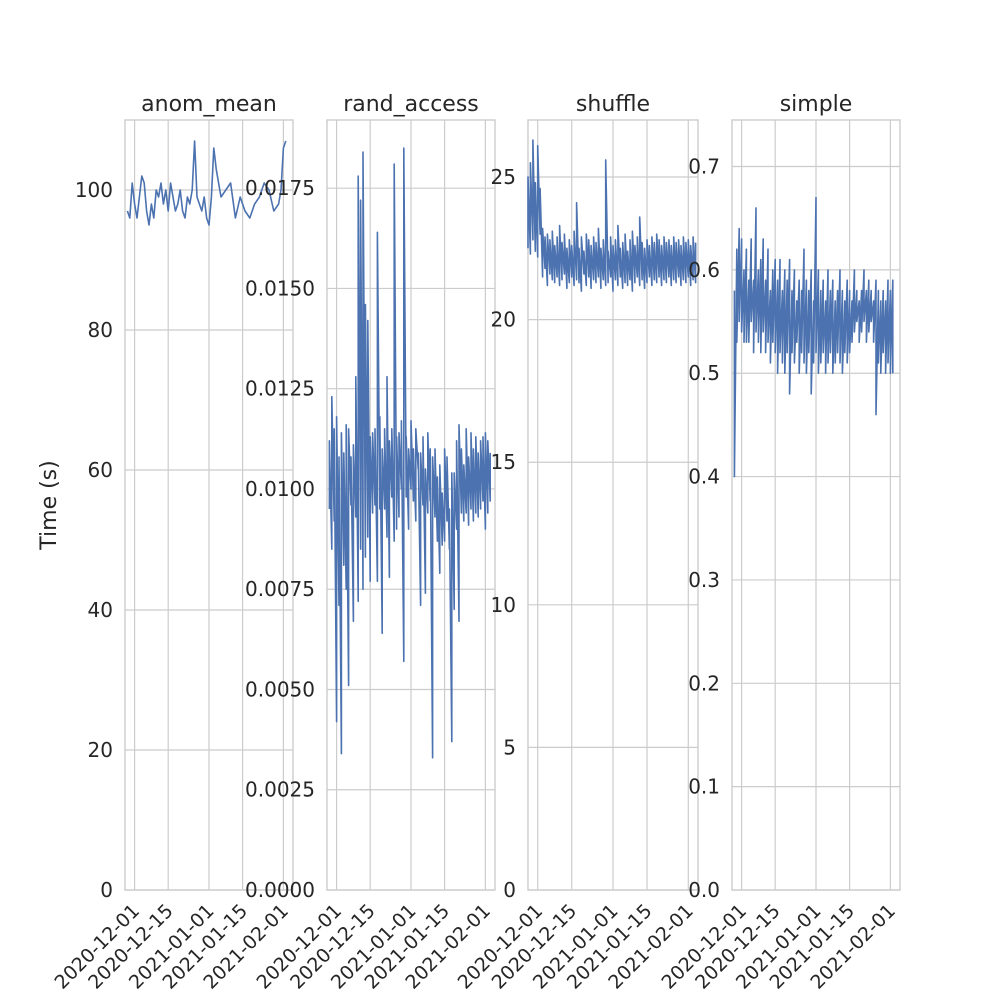 This screenshot has width=1000, height=1000. I want to click on y-tick-label: 80, so click(100, 330).